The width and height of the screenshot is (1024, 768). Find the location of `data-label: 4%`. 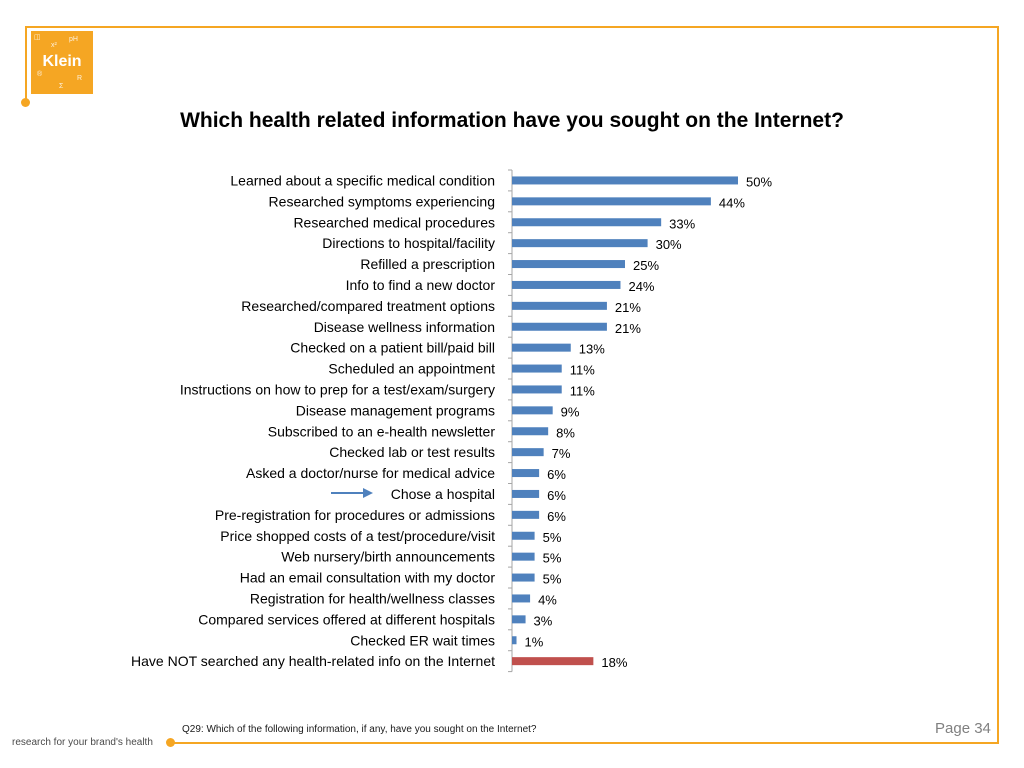

data-label: 4% is located at coordinates (547, 599).